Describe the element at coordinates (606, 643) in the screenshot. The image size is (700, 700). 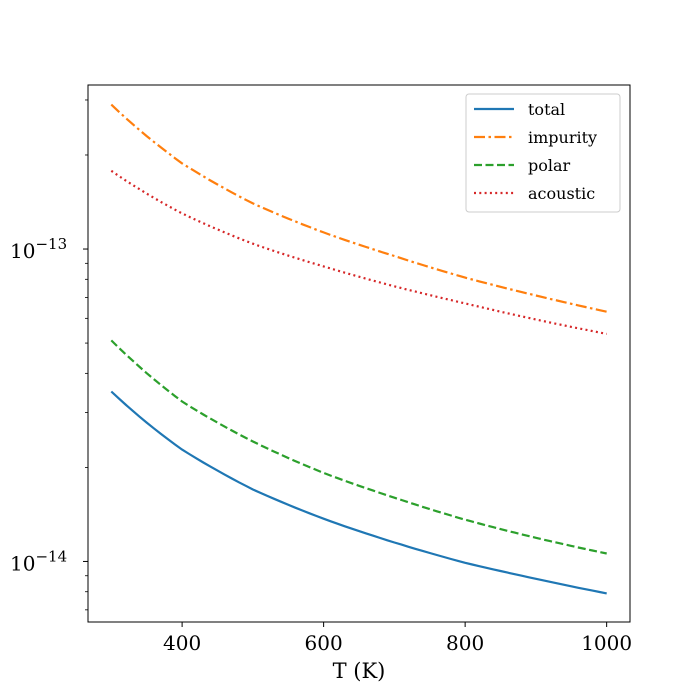
I see `x-tick-label-1000: 1000` at that location.